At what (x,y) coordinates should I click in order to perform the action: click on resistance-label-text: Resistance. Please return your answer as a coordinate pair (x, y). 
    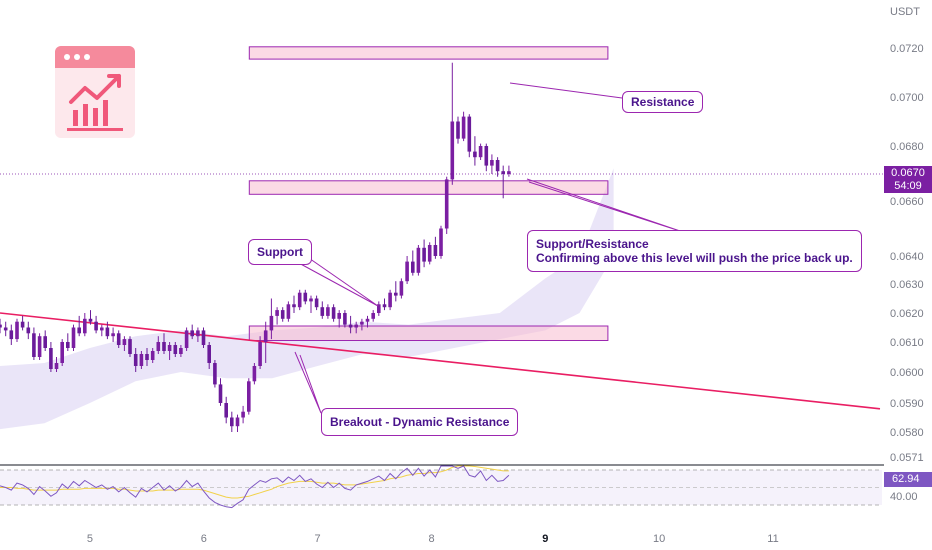
    Looking at the image, I should click on (663, 102).